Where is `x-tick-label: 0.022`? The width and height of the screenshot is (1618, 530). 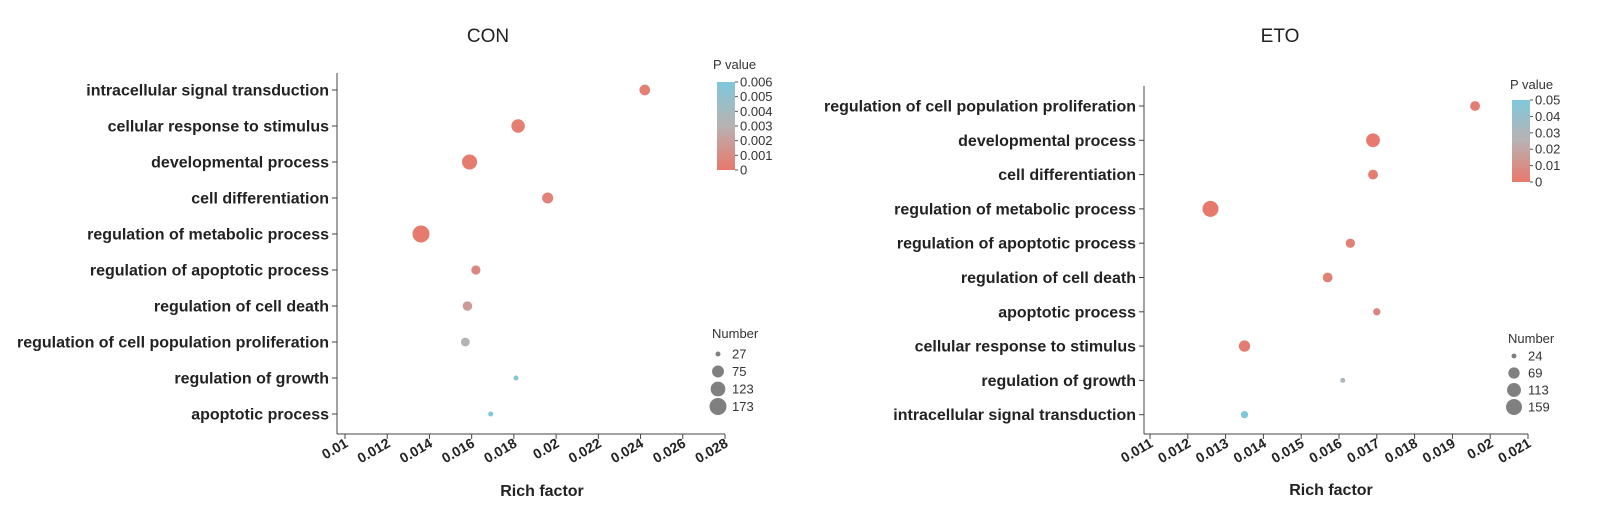 x-tick-label: 0.022 is located at coordinates (584, 450).